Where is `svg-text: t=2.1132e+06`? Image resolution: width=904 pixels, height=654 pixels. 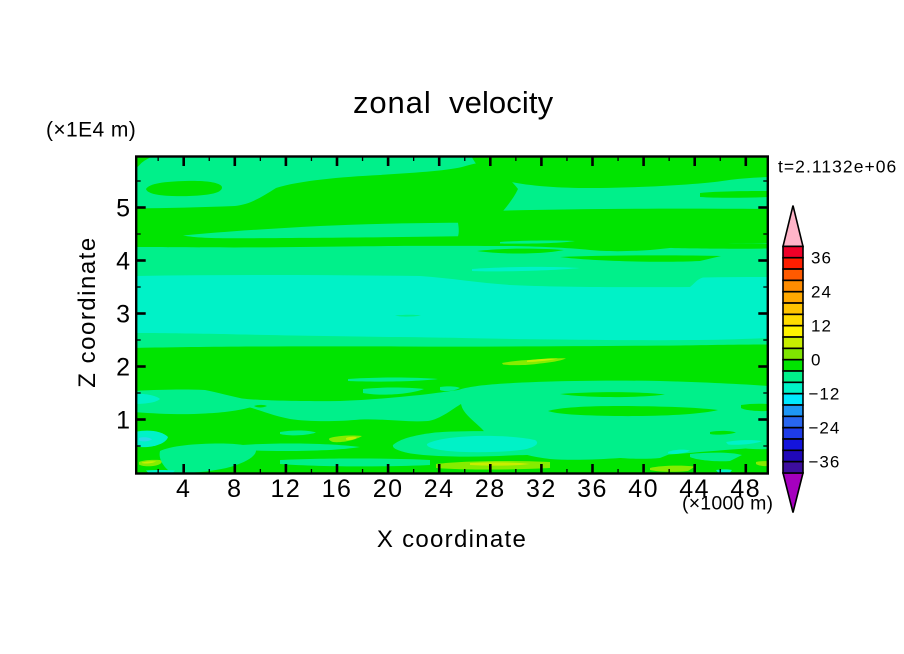
svg-text: t=2.1132e+06 is located at coordinates (837, 167).